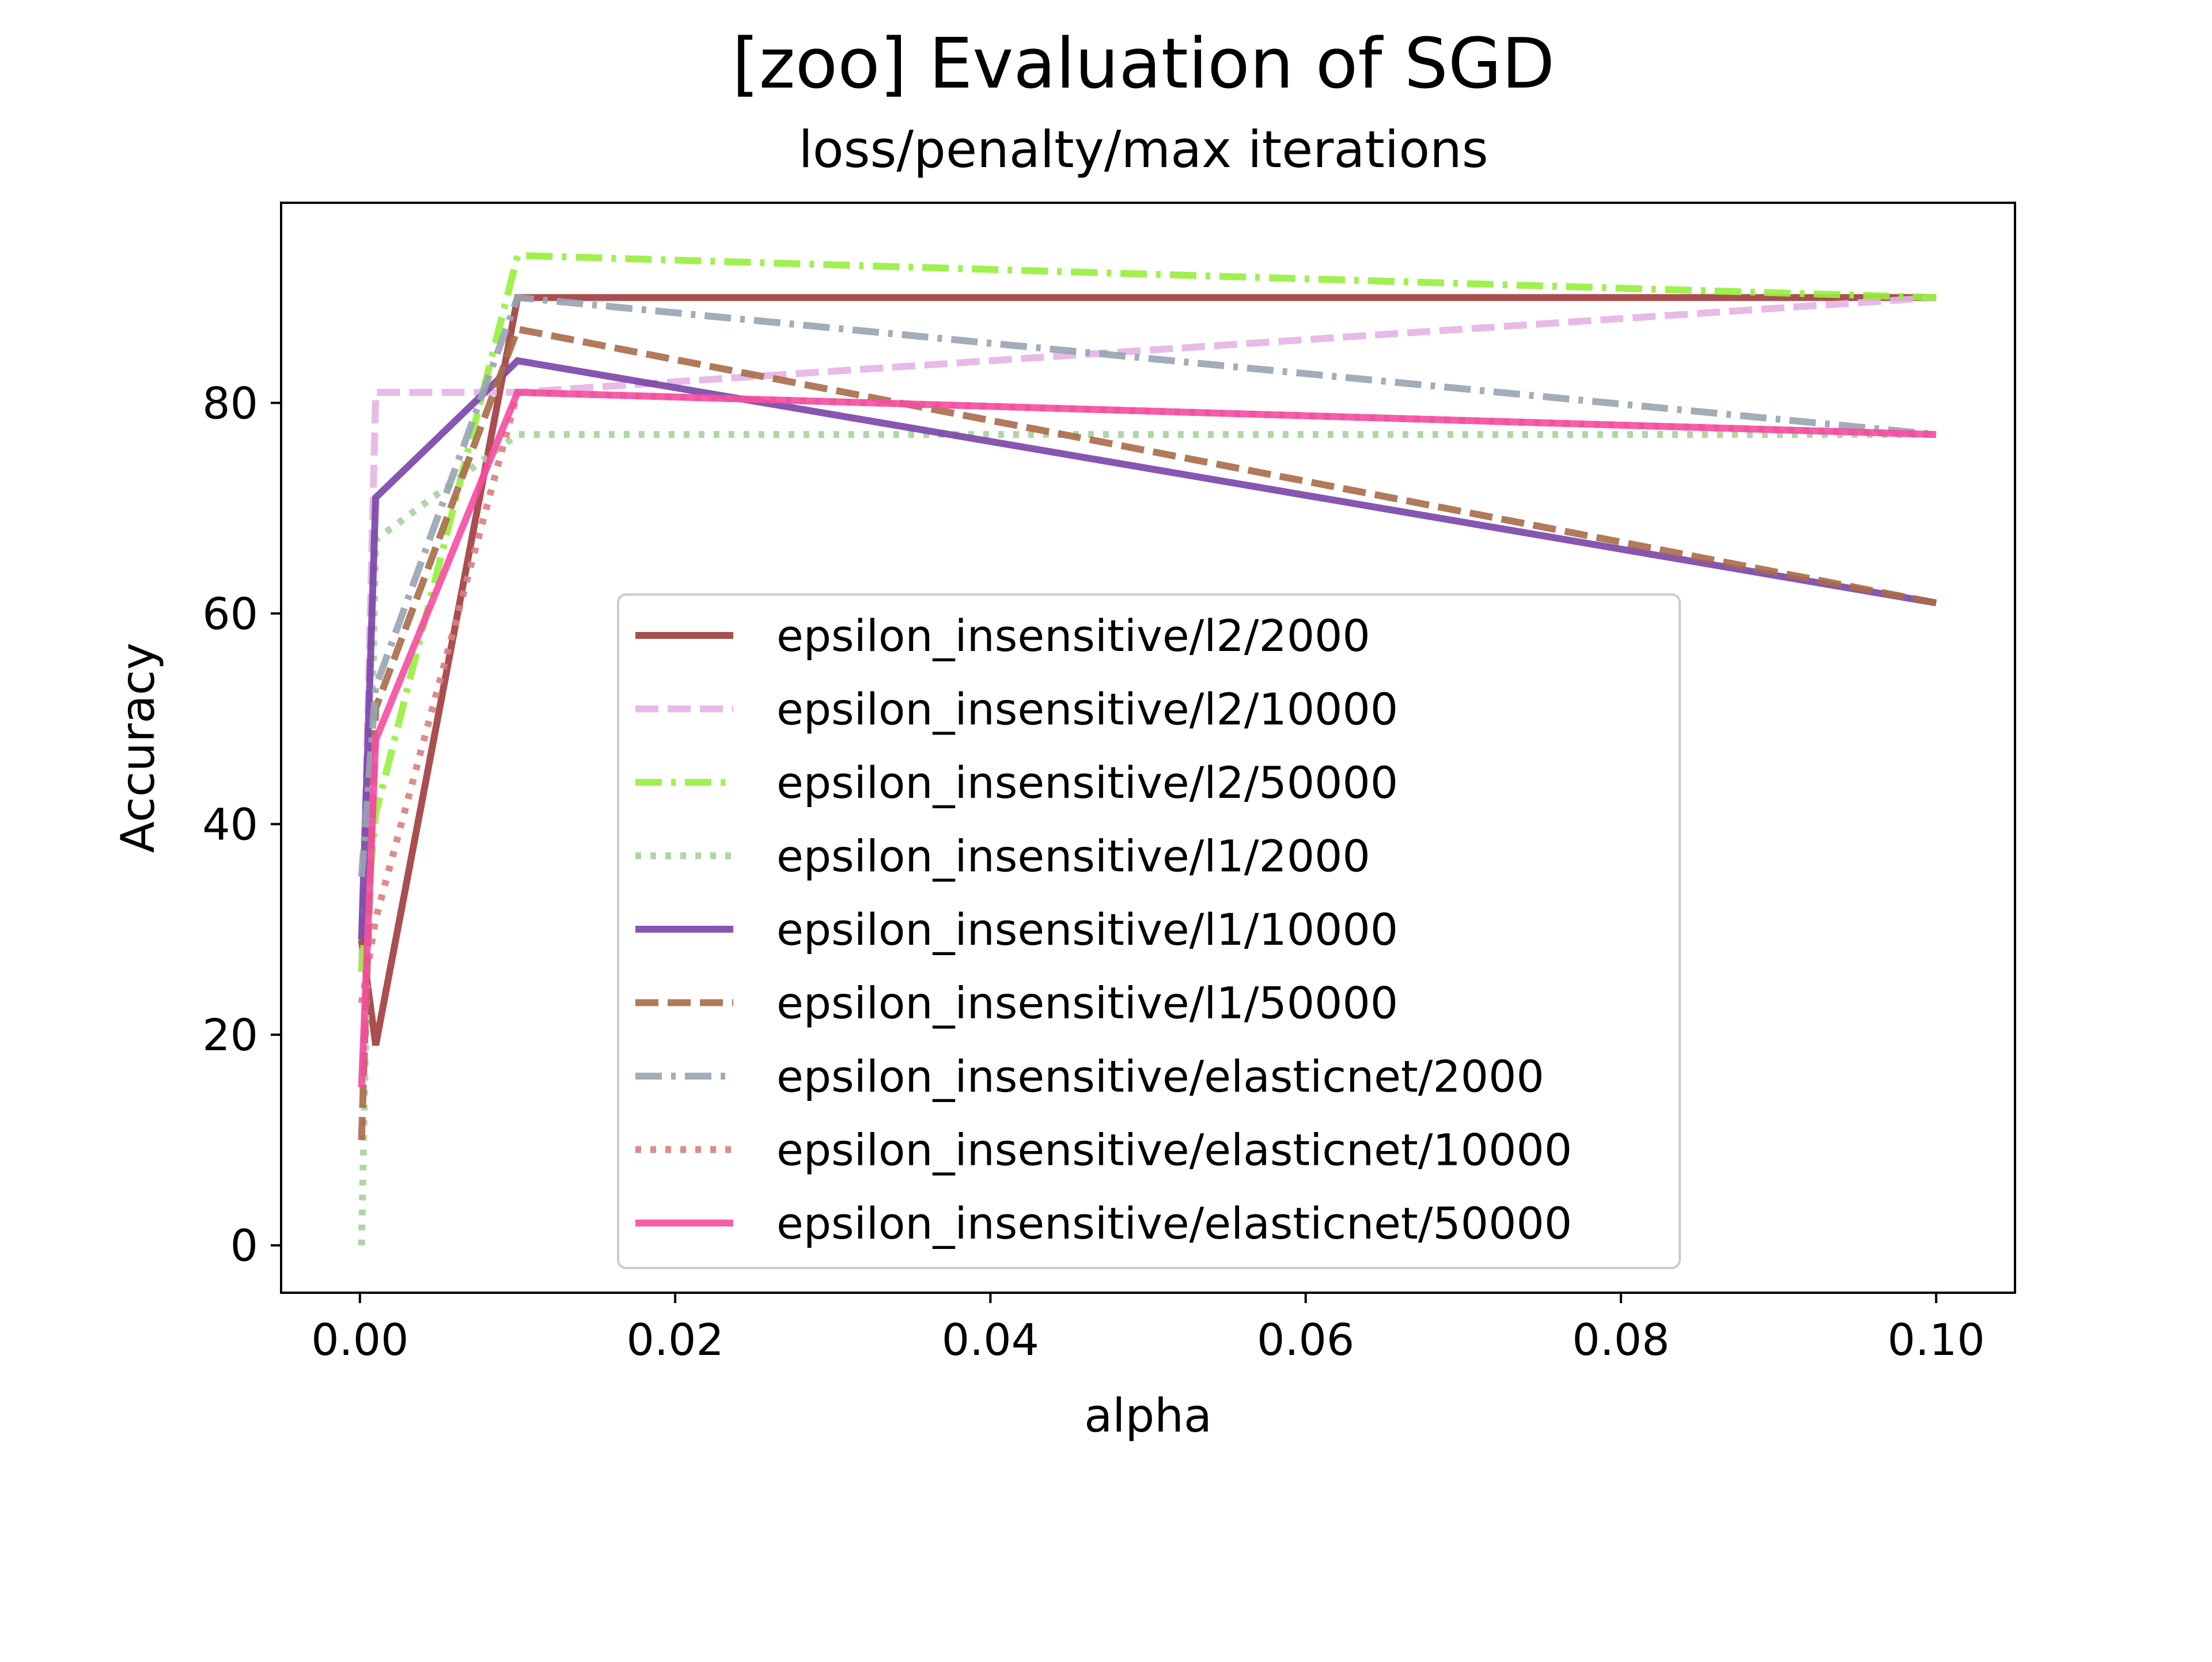 The width and height of the screenshot is (2212, 1662). Describe the element at coordinates (1620, 1339) in the screenshot. I see `x-tick-label: 0.08` at that location.